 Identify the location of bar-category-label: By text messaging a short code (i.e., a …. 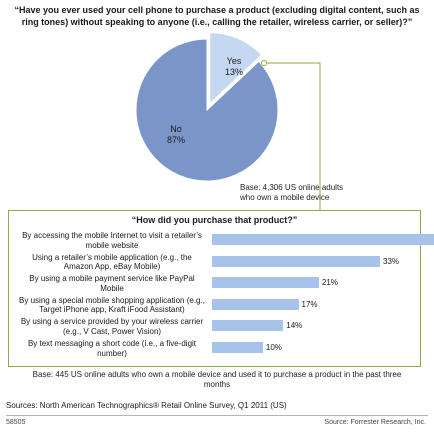
(112, 348).